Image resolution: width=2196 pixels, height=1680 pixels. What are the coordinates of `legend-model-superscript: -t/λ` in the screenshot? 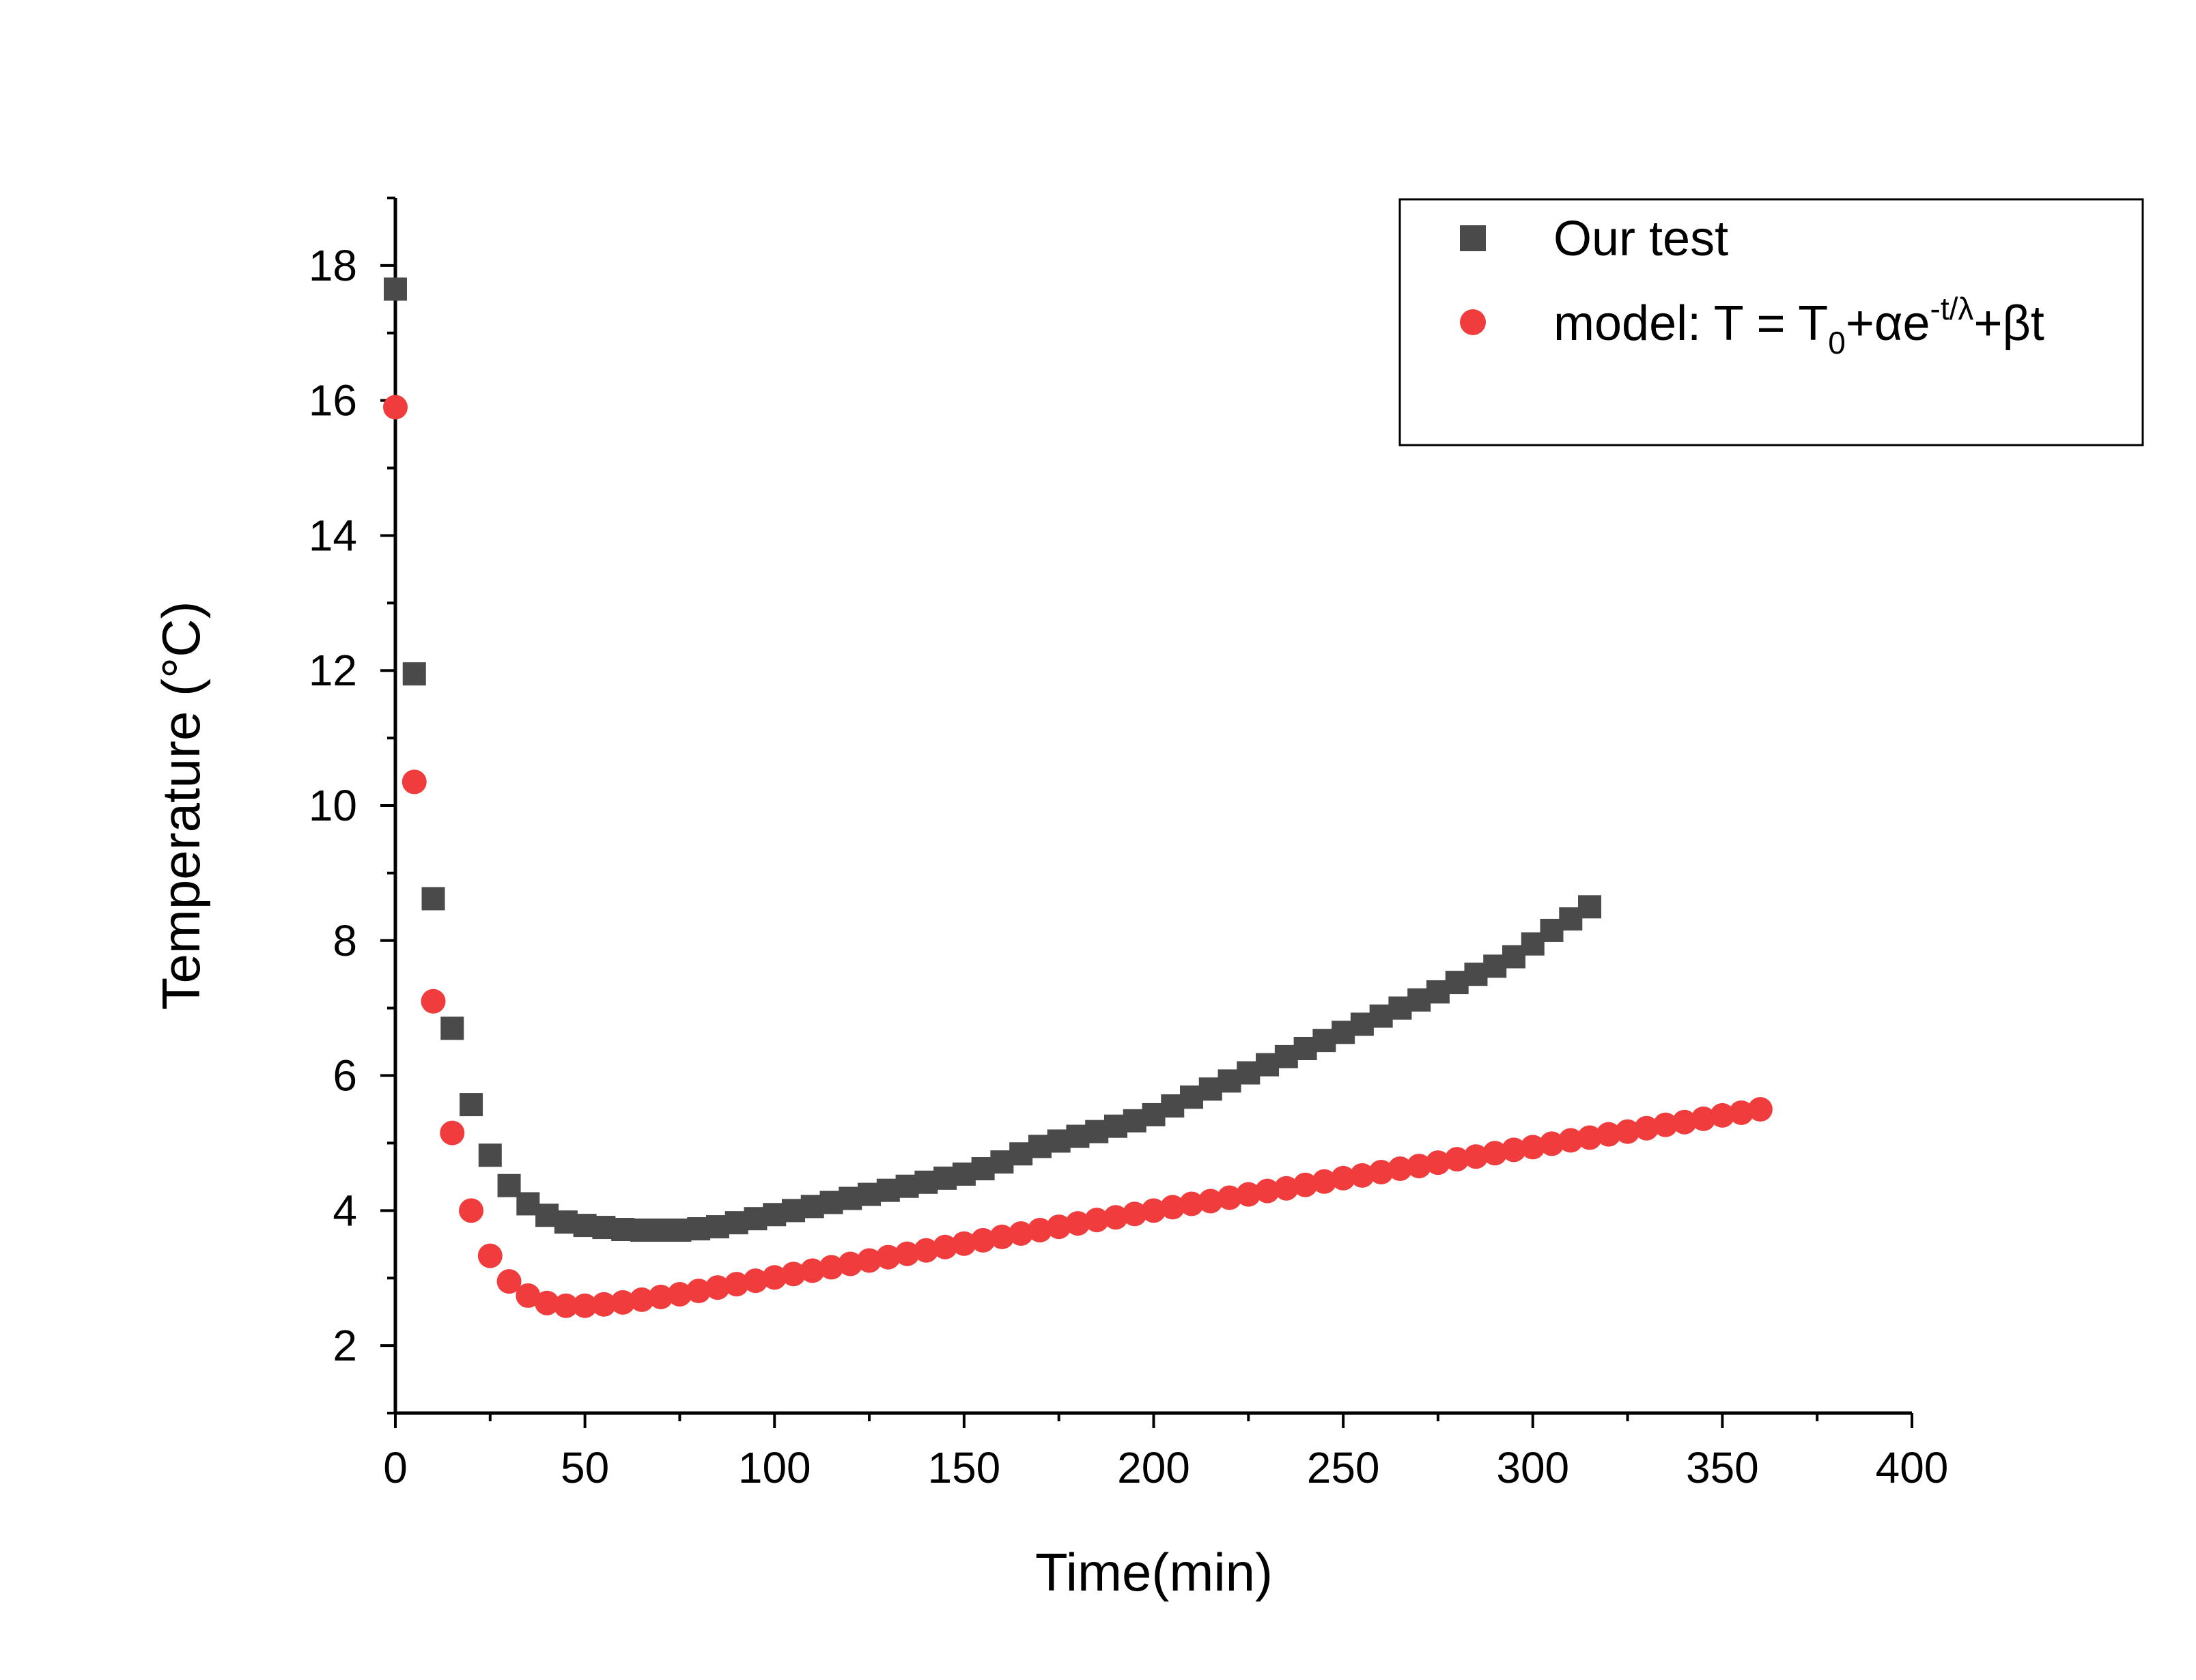 It's located at (1952, 308).